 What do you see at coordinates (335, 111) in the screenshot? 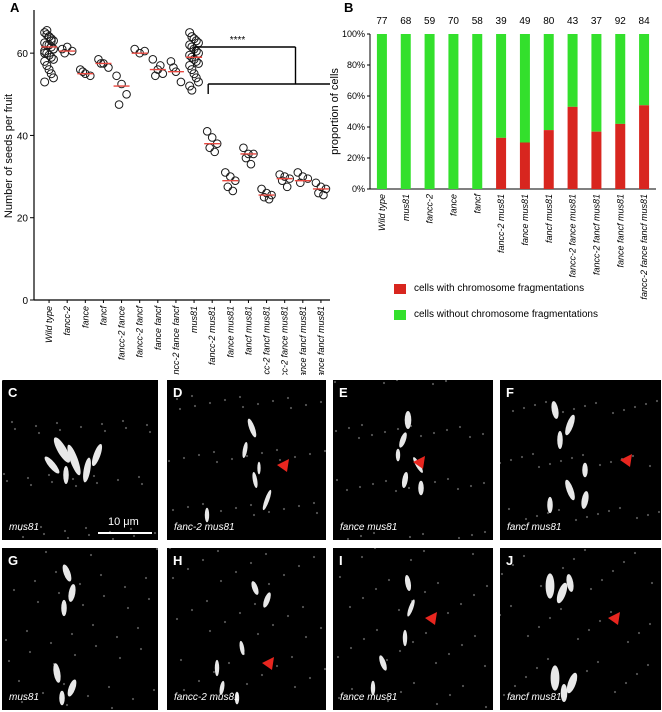
I see `y-axis-label: proportion of cells` at bounding box center [335, 111].